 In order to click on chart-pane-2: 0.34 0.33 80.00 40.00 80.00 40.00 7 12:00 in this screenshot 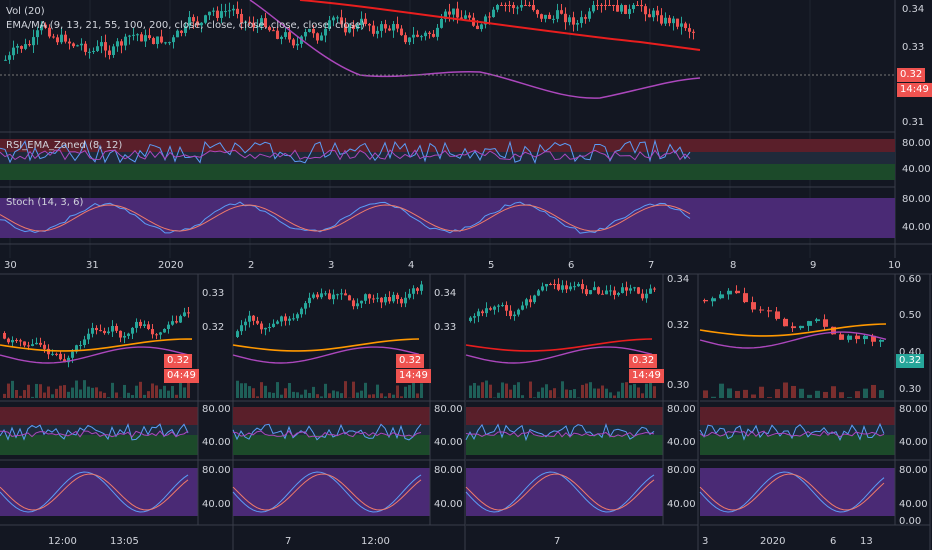, I will do `click(349, 412)`.